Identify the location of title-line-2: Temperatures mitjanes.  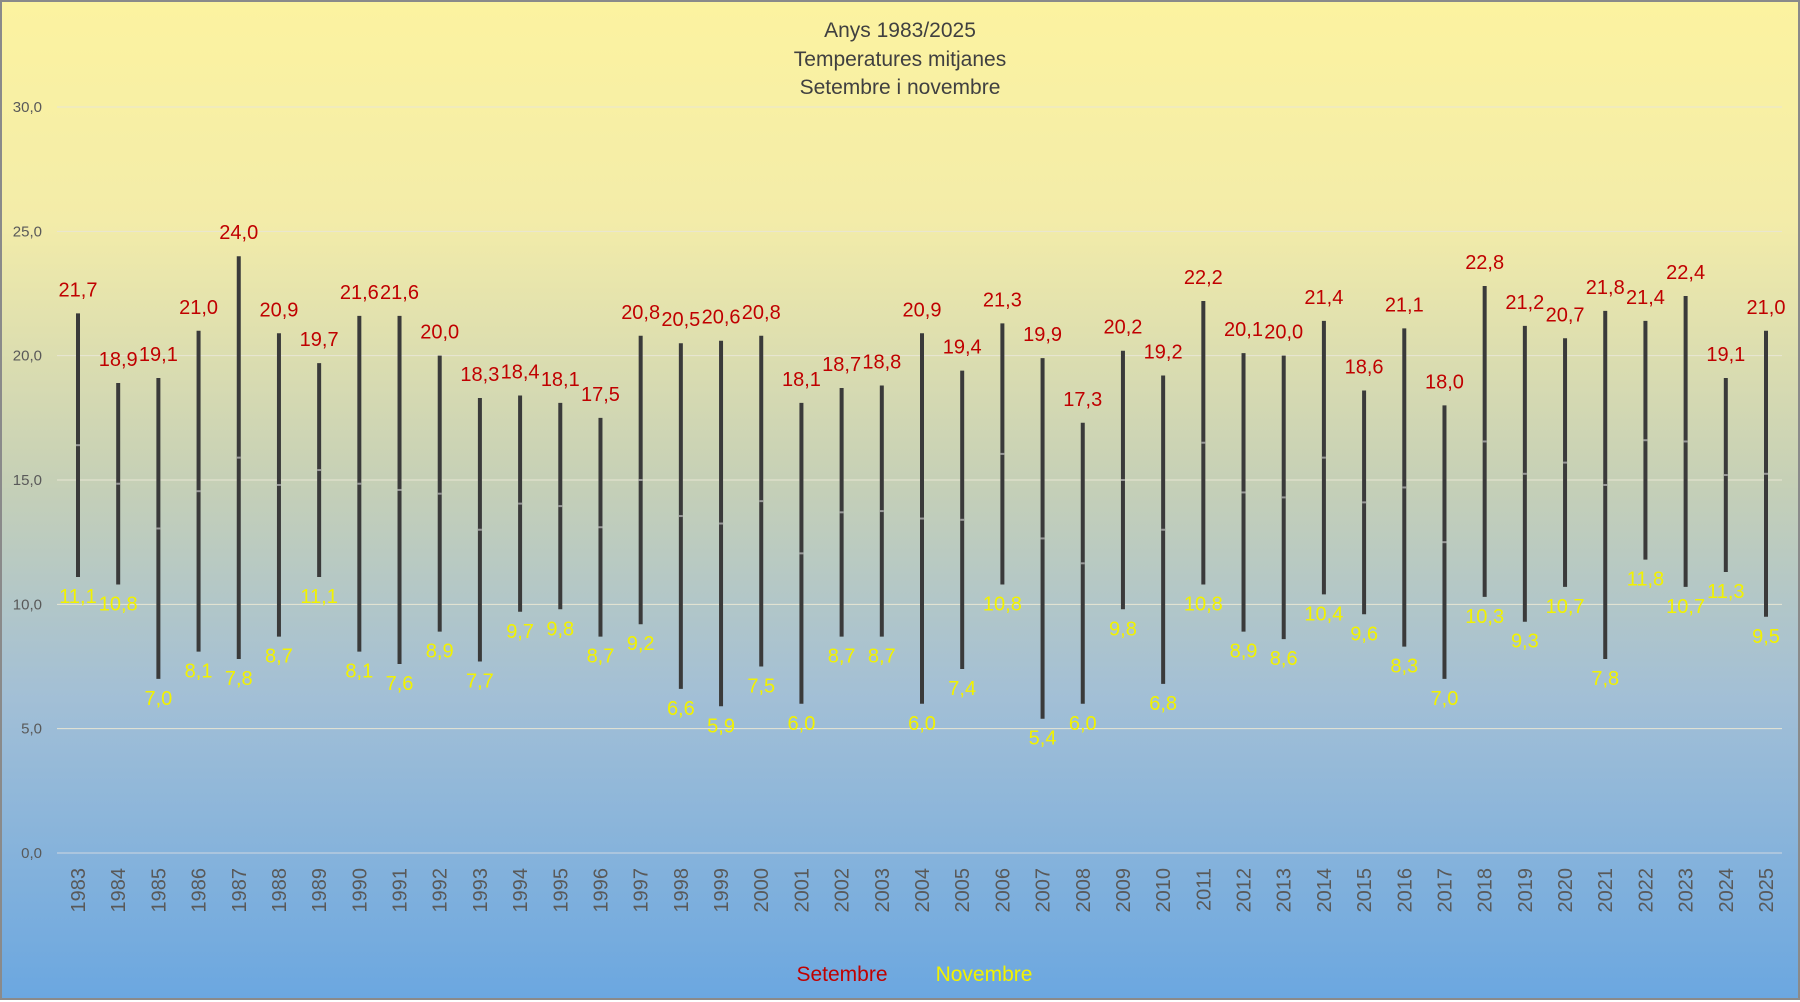
(900, 59).